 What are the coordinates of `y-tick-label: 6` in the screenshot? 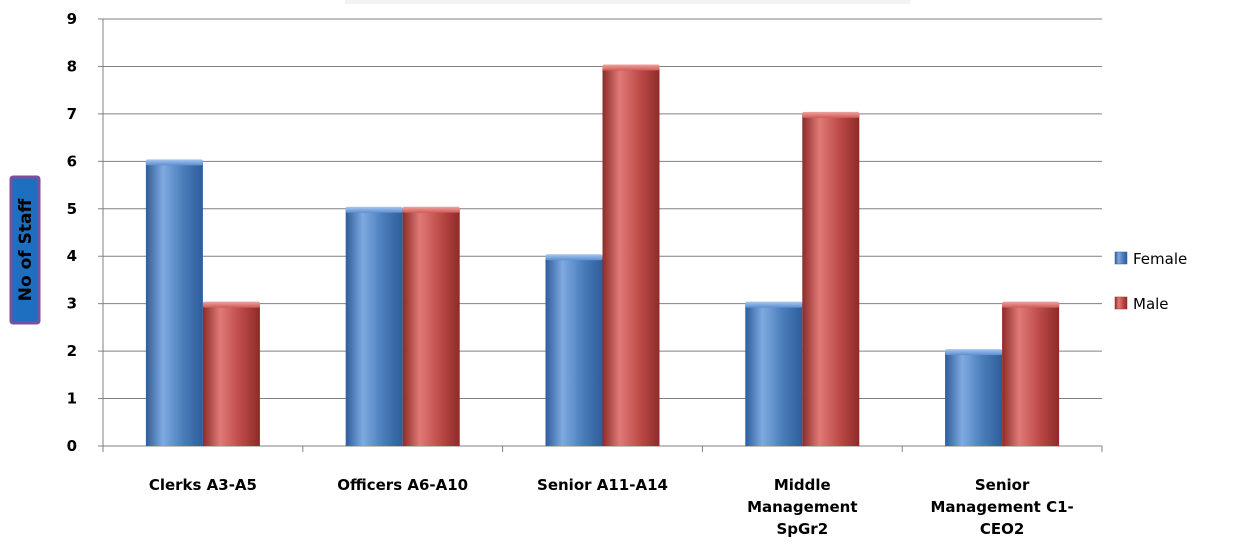 It's located at (72, 161).